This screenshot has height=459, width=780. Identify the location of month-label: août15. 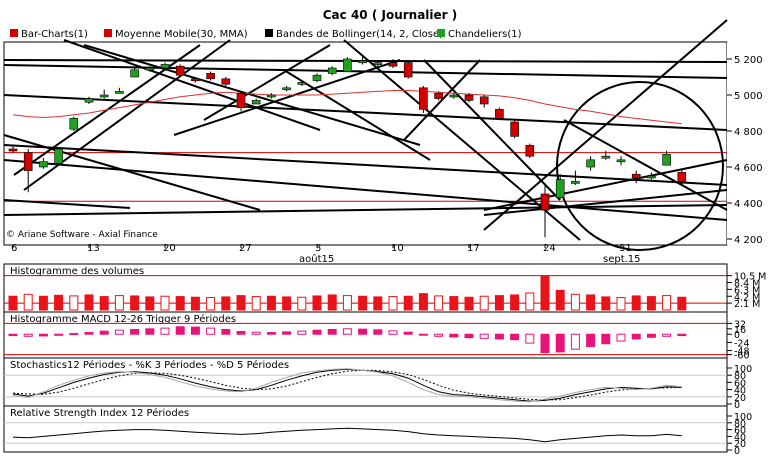
(316, 259).